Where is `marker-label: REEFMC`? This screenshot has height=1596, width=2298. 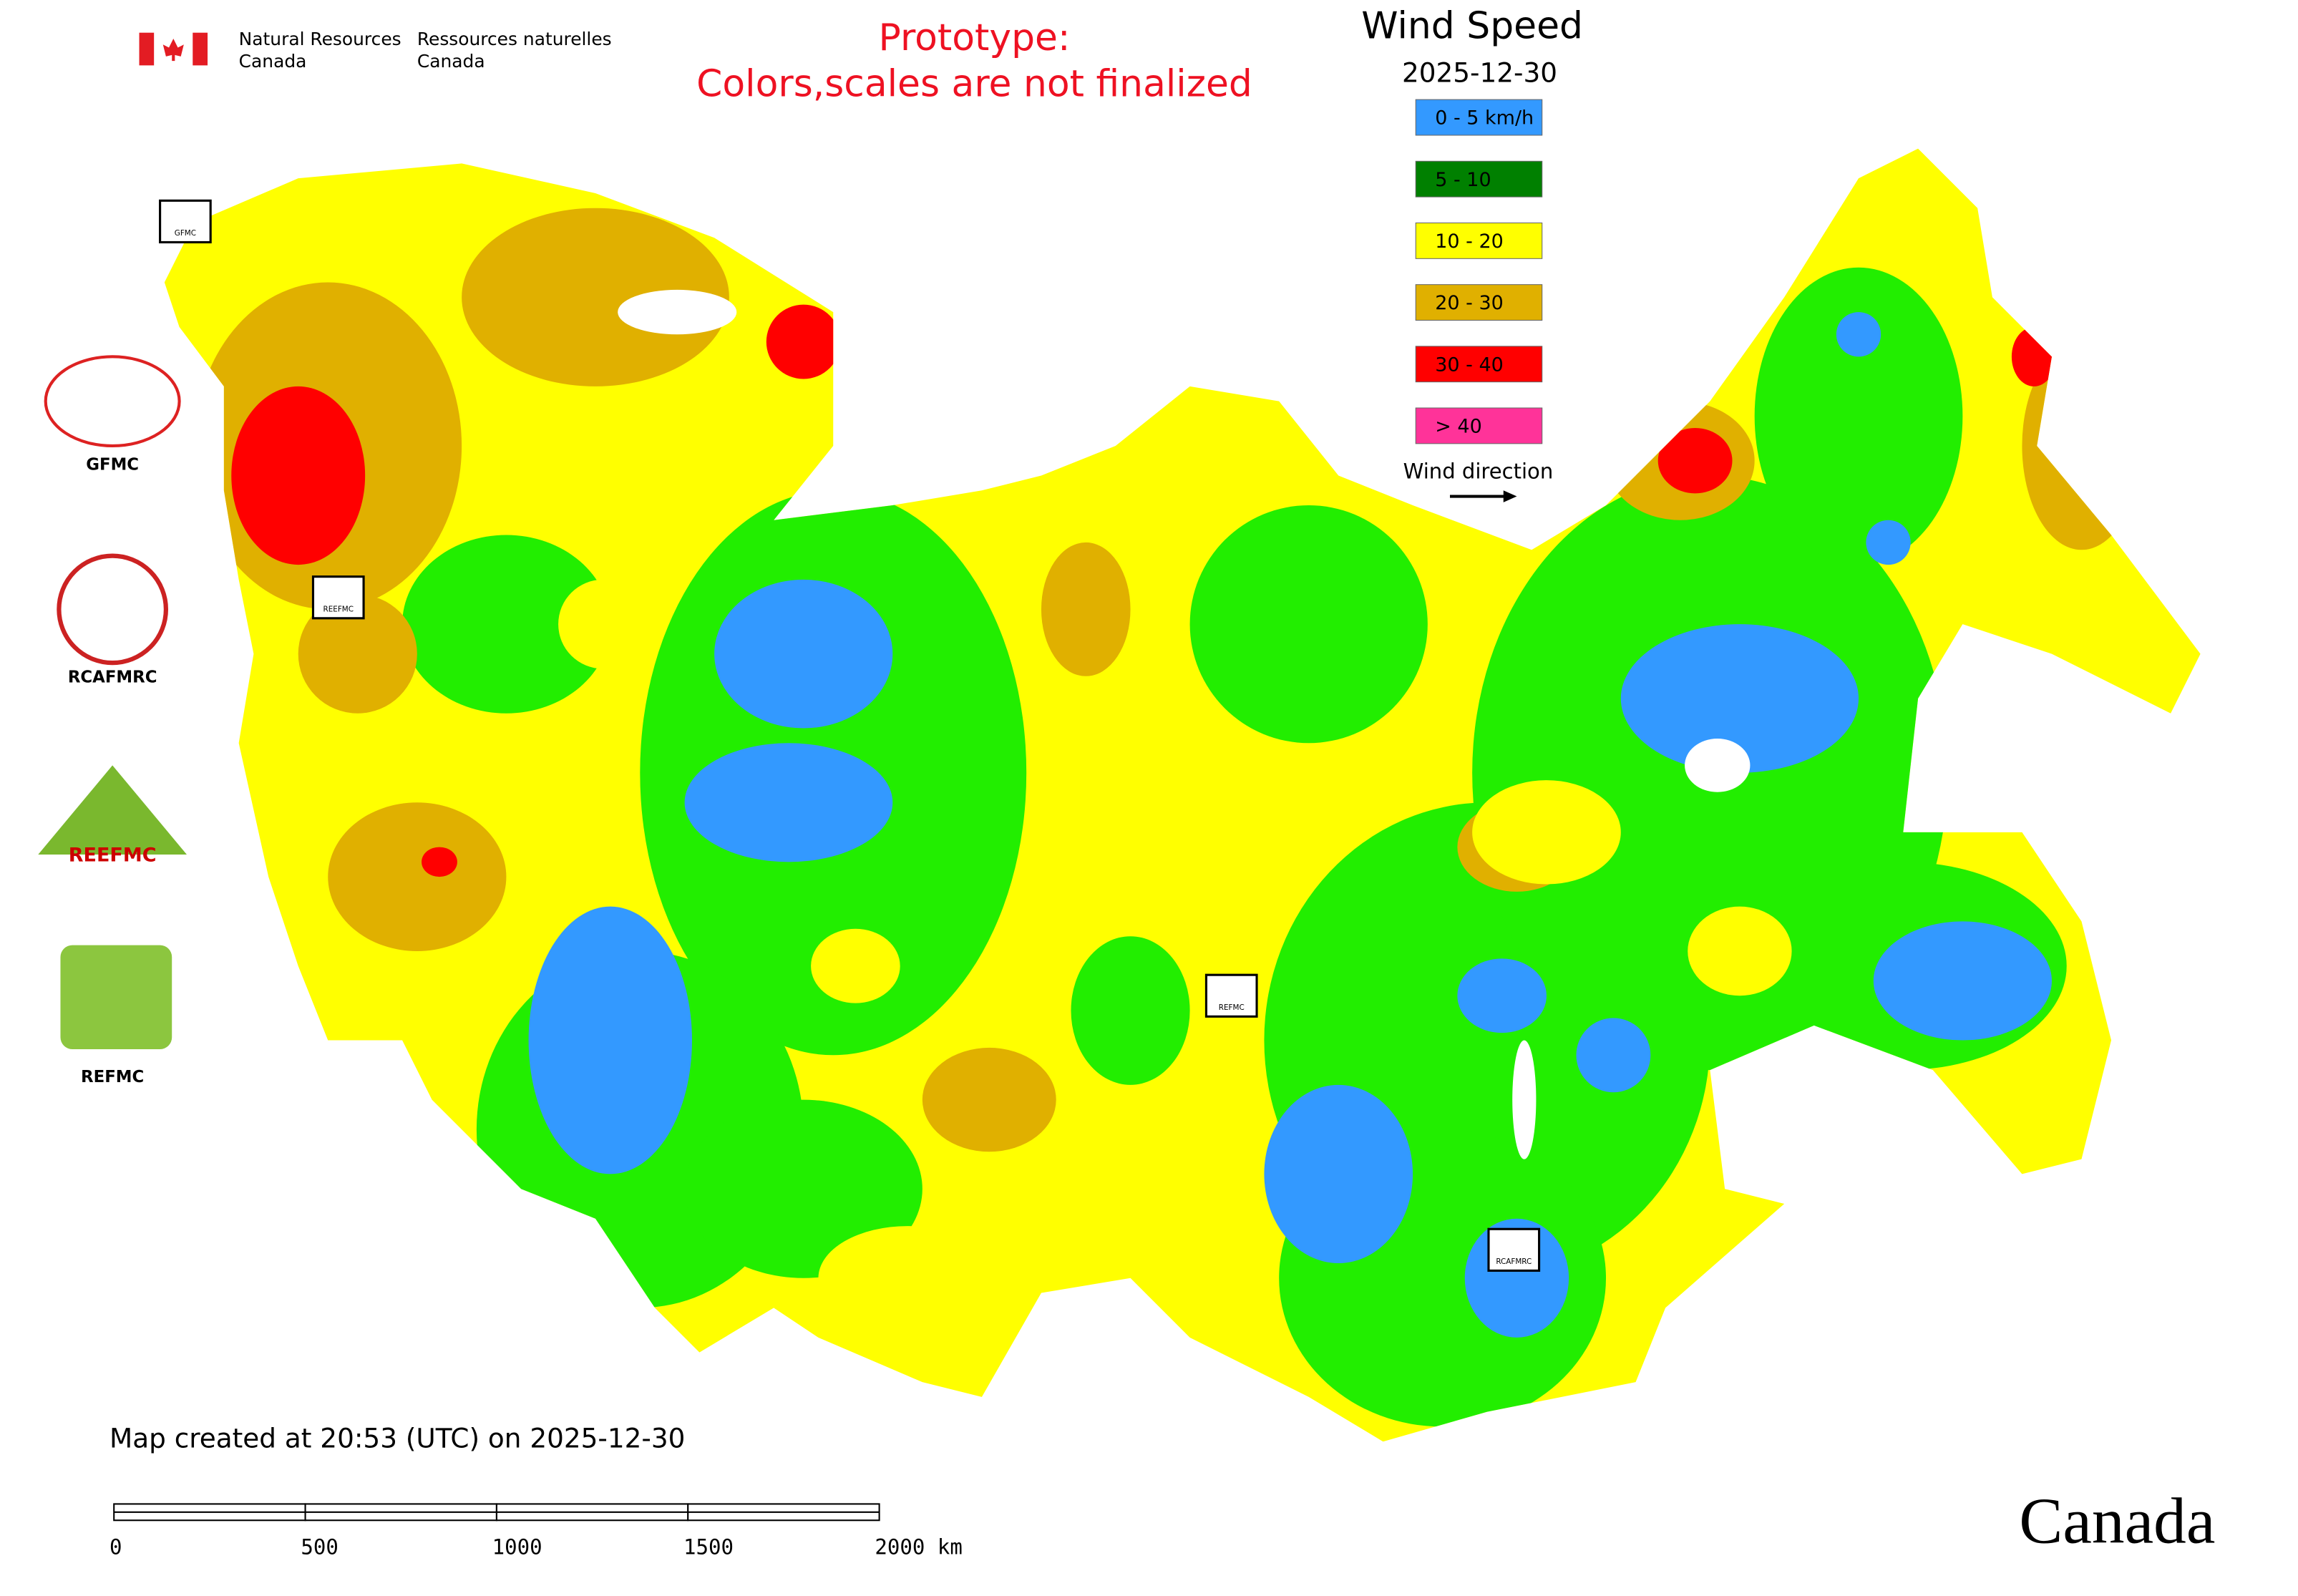
marker-label: REEFMC is located at coordinates (339, 609).